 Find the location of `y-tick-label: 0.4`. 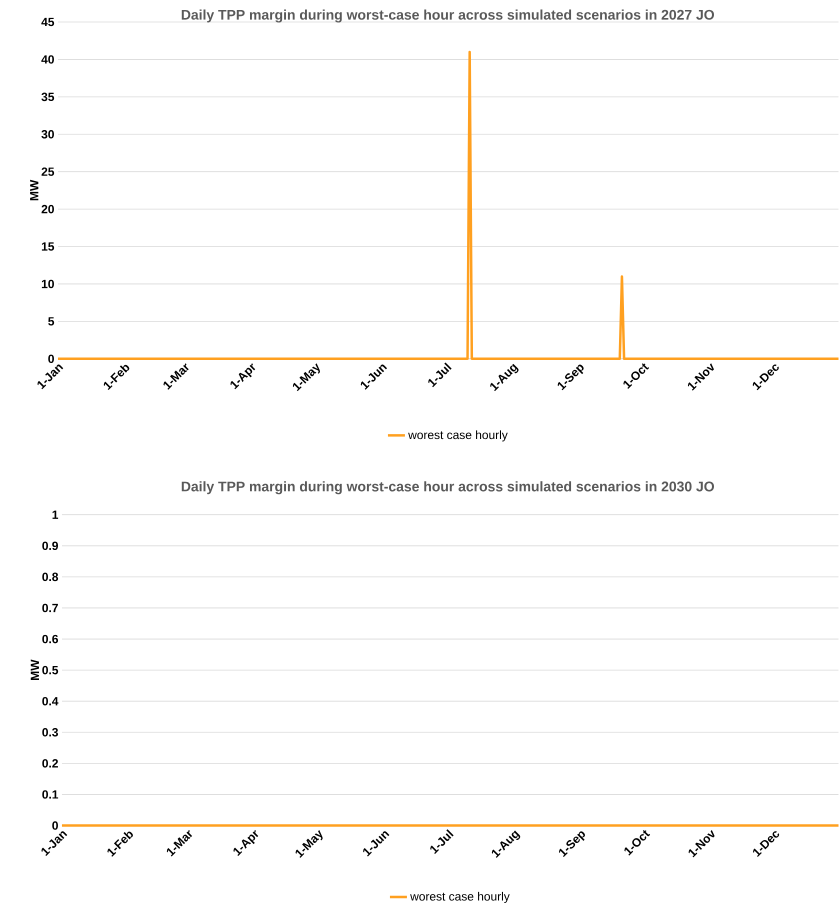

y-tick-label: 0.4 is located at coordinates (50, 701).